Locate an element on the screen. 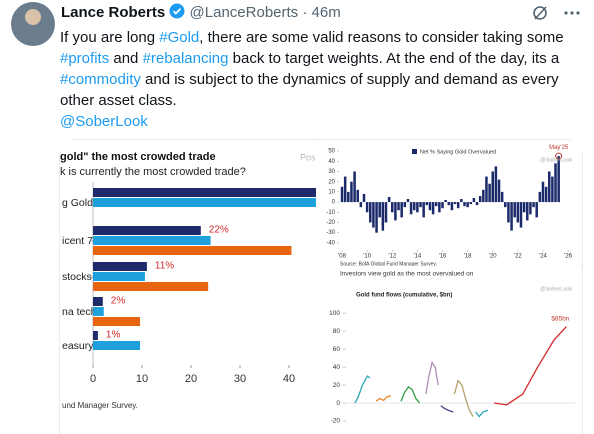 The height and width of the screenshot is (434, 594). x-tick-label: 20 is located at coordinates (191, 379).